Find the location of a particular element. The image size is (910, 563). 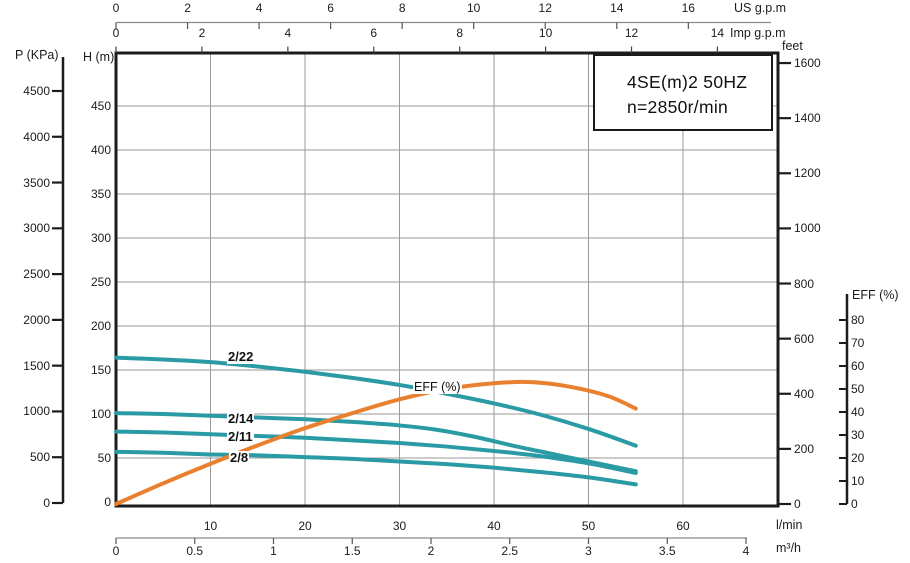

tick-label-m3h: 3 is located at coordinates (588, 551).